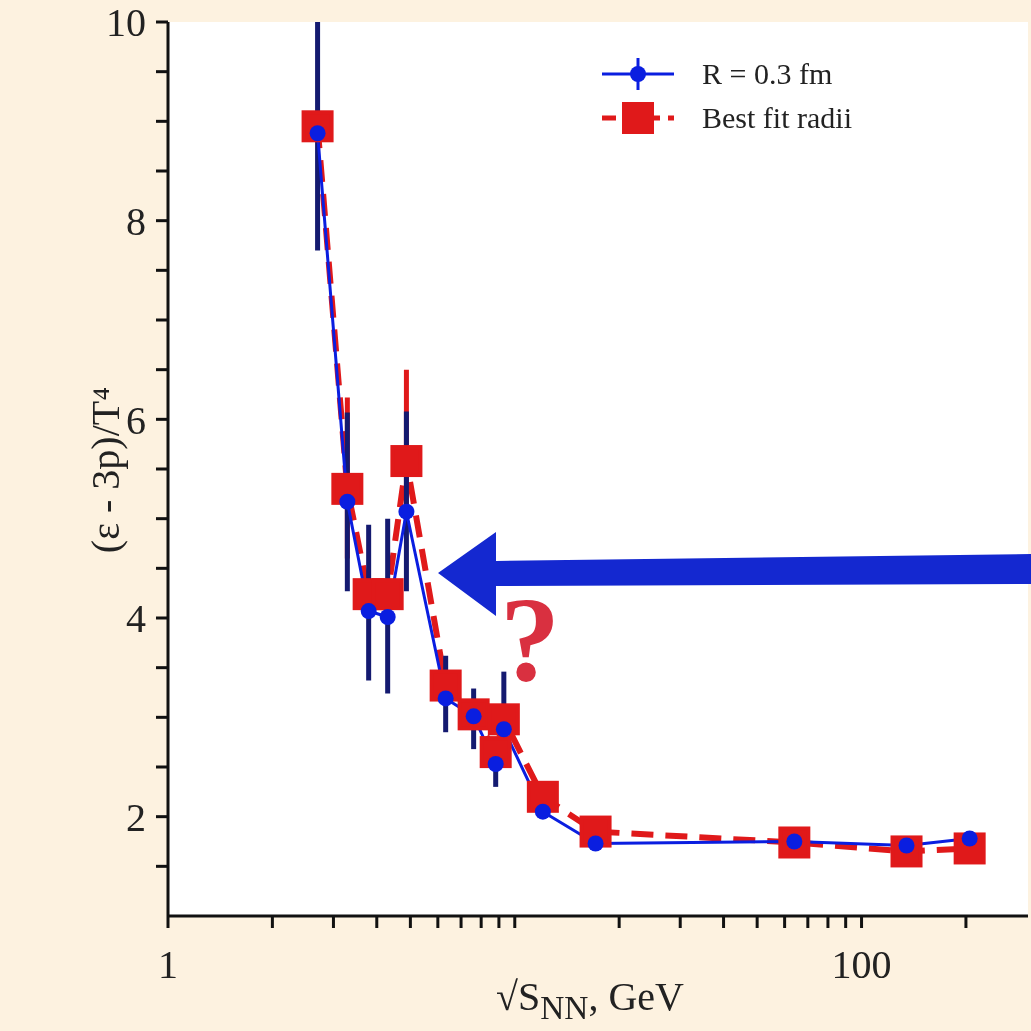 This screenshot has height=1031, width=1031. I want to click on y-tick-label: 2, so click(136, 817).